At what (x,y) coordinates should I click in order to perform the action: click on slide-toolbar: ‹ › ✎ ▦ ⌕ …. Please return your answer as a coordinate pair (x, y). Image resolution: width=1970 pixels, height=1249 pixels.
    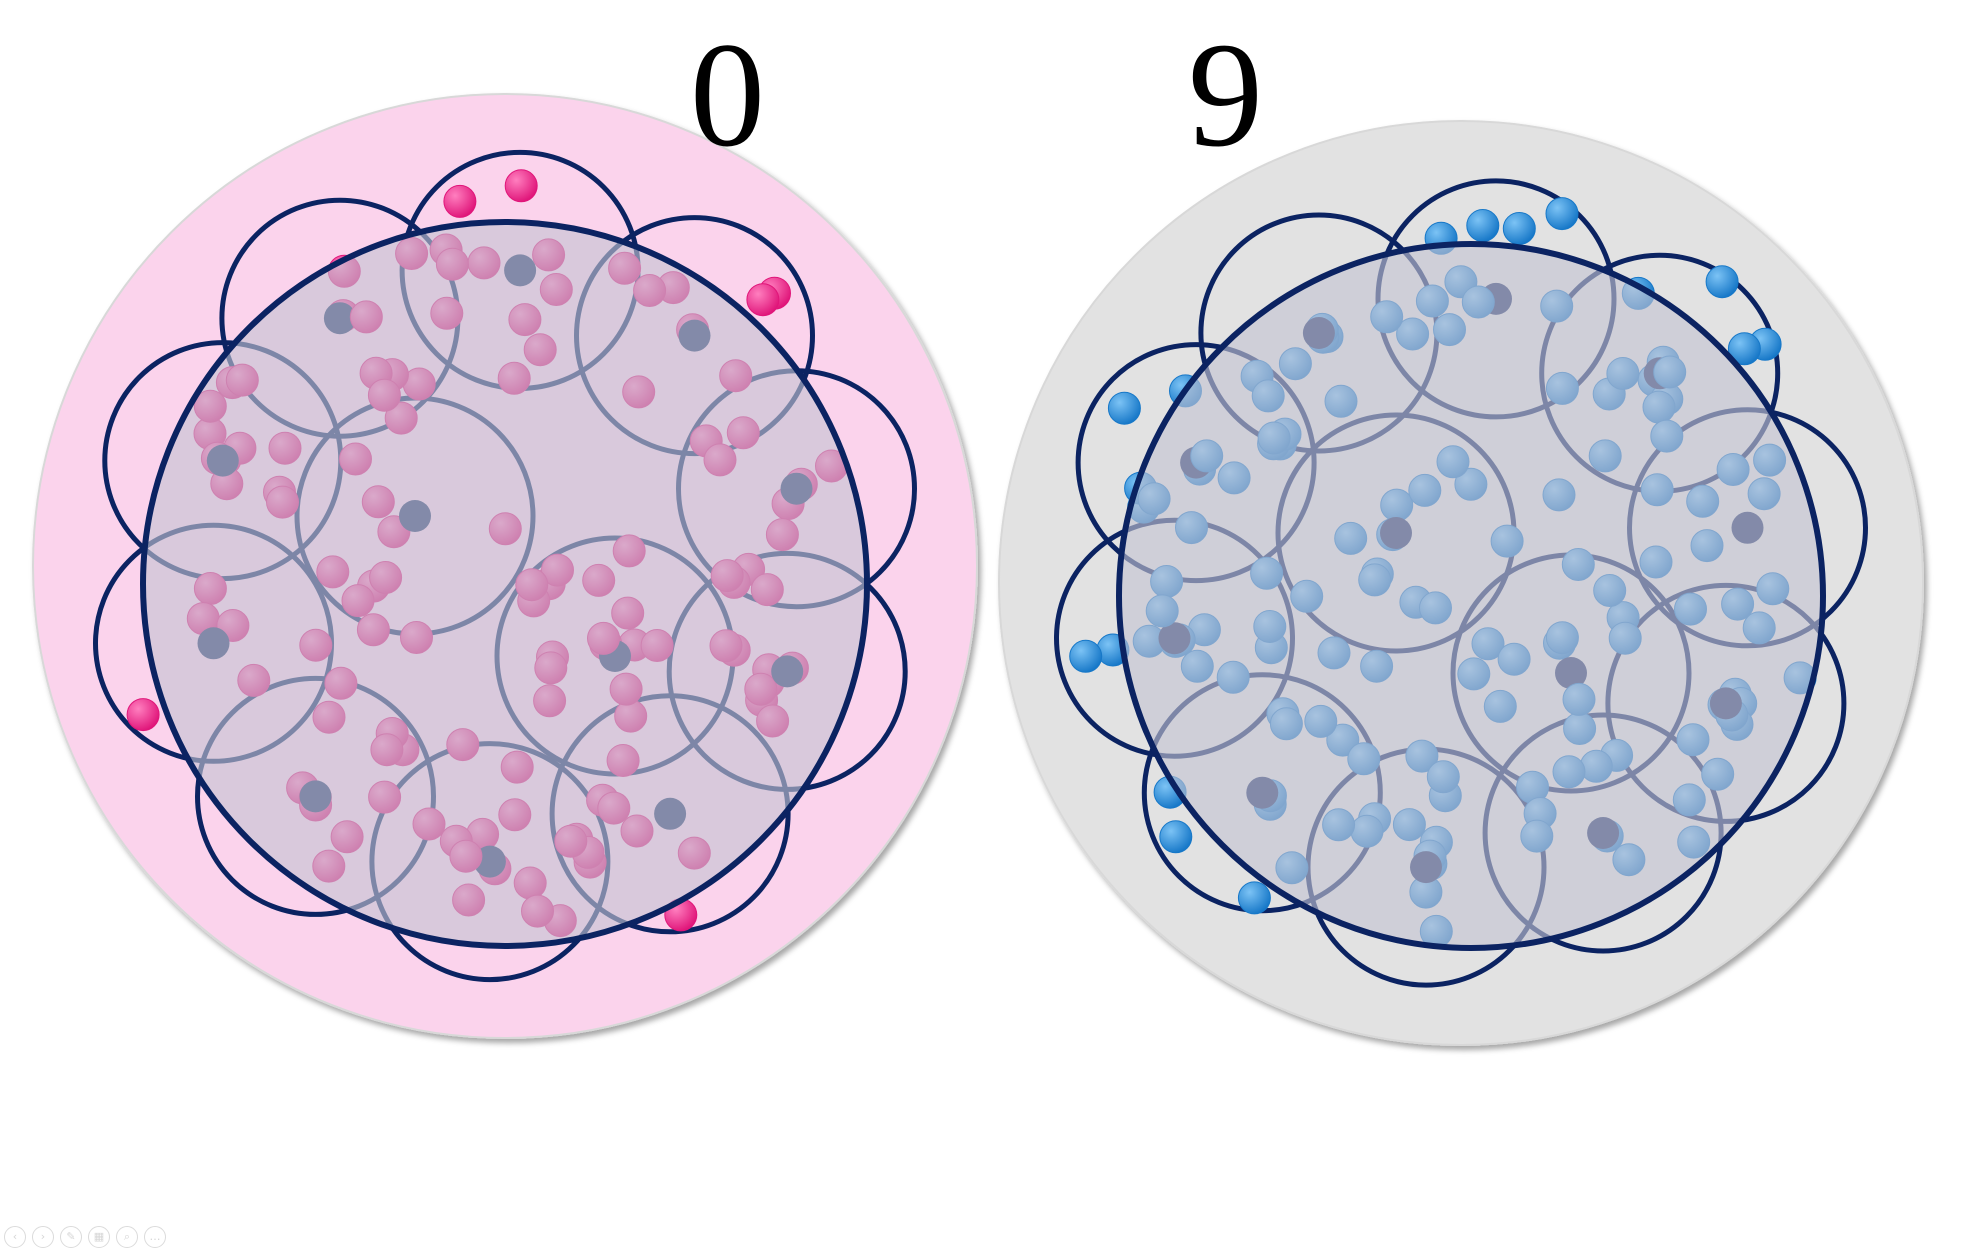
    Looking at the image, I should click on (85, 1237).